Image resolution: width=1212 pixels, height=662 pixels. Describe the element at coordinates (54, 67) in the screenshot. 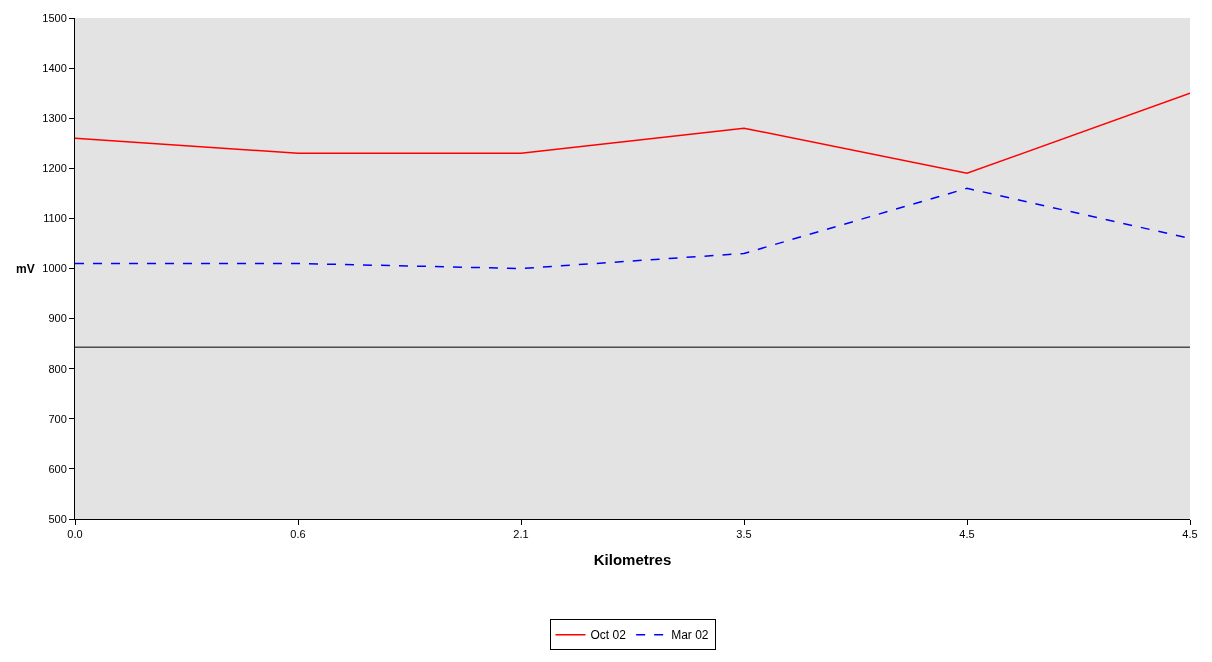

I see `y-tick-label: 1400` at that location.